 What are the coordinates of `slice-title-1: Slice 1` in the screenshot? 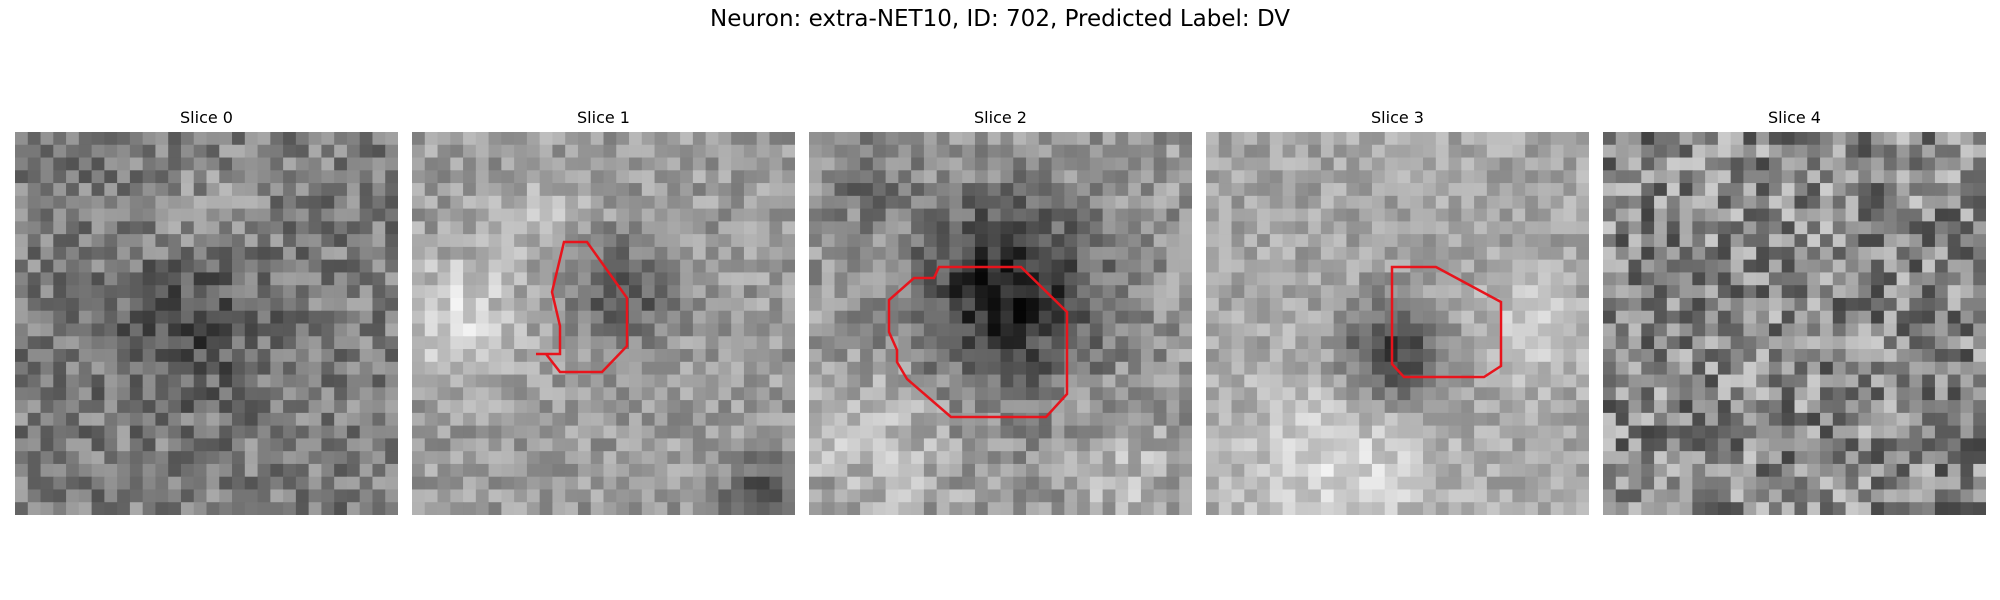 It's located at (603, 117).